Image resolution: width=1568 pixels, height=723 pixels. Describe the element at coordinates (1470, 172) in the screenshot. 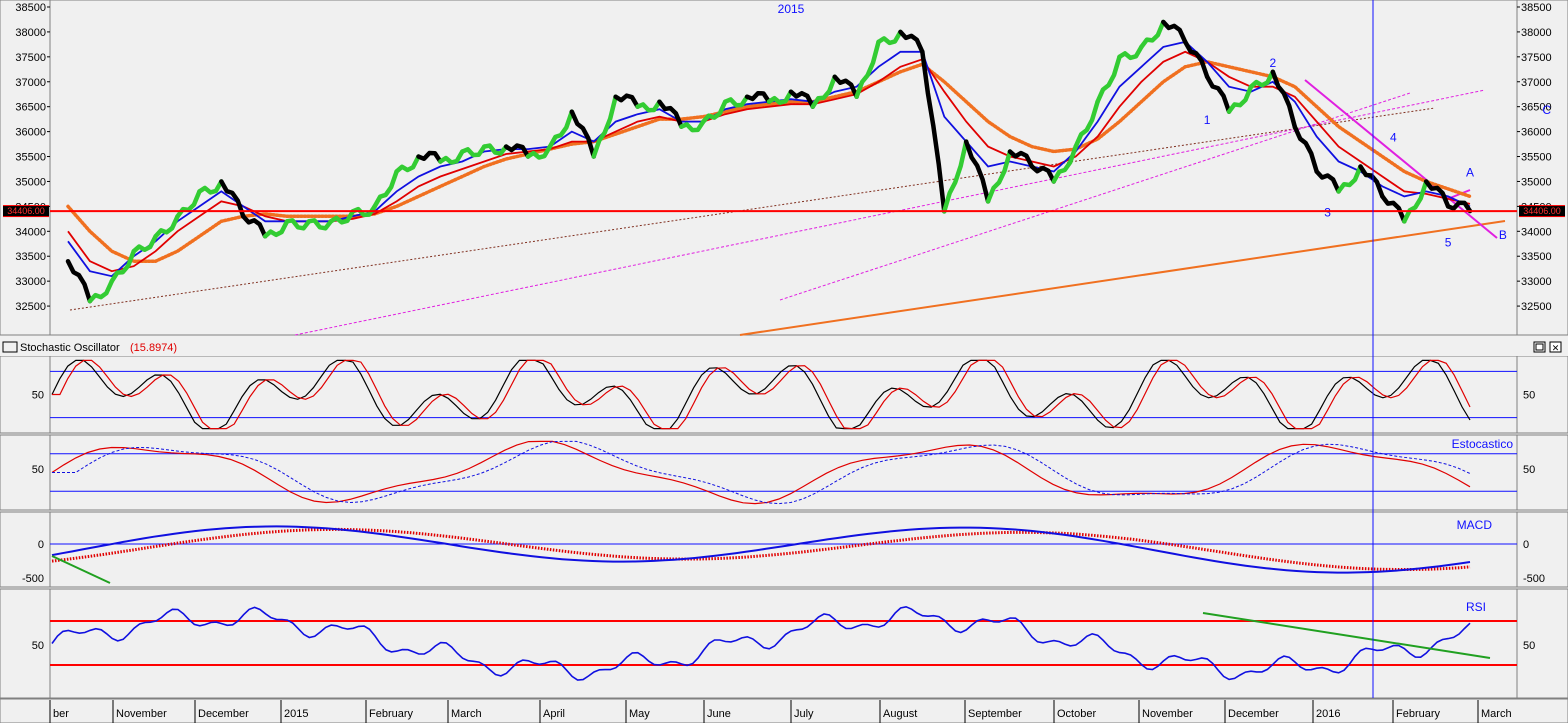

I see `wave-label: A` at that location.